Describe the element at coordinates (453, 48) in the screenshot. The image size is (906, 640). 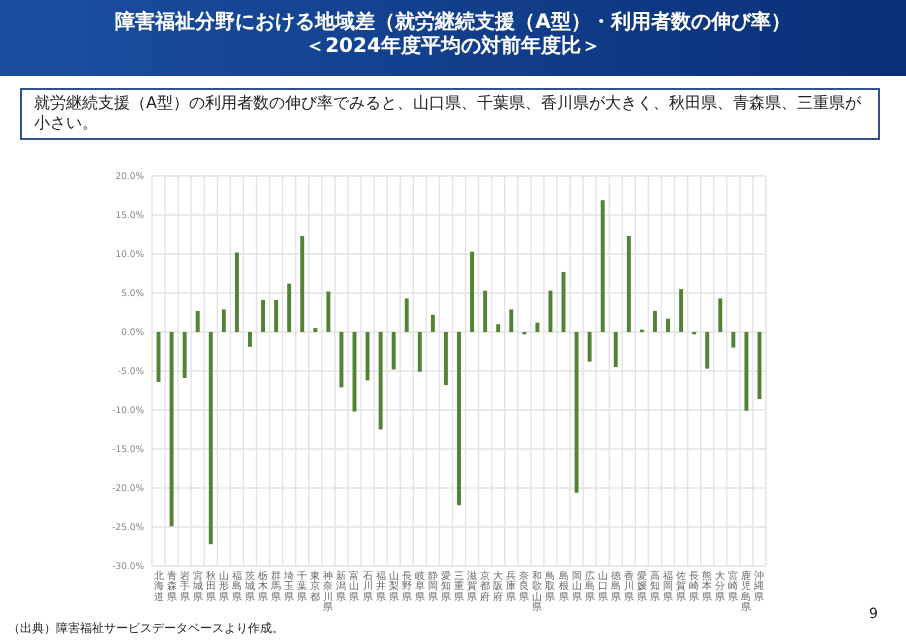
I see `chart-subtitle: ＜2024年度平均の対前年度比＞` at that location.